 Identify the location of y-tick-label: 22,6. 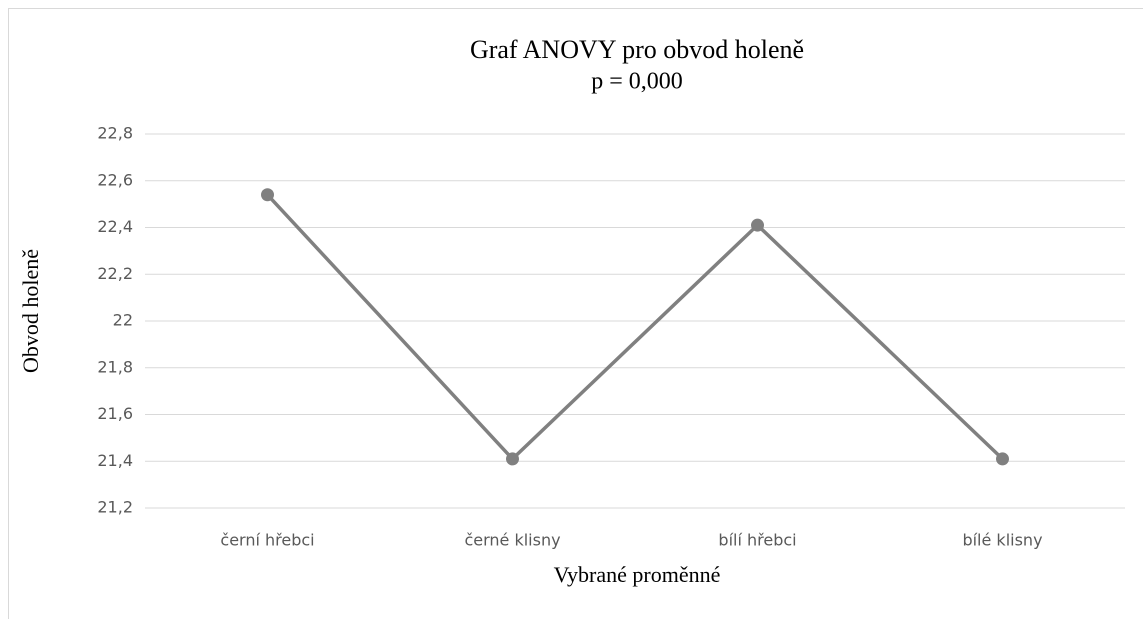
(115, 179).